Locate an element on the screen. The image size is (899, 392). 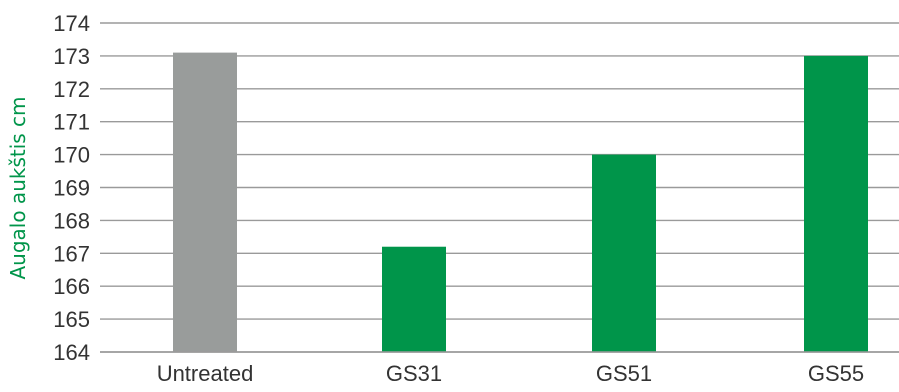
y-tick-label: 173 is located at coordinates (71, 56).